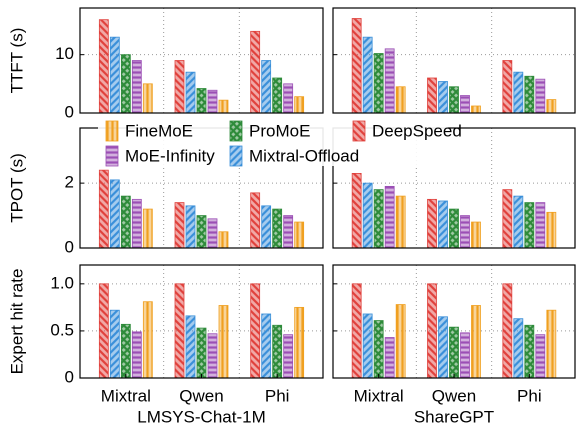 The height and width of the screenshot is (434, 579). I want to click on x-tick-label: Qwen, so click(454, 395).